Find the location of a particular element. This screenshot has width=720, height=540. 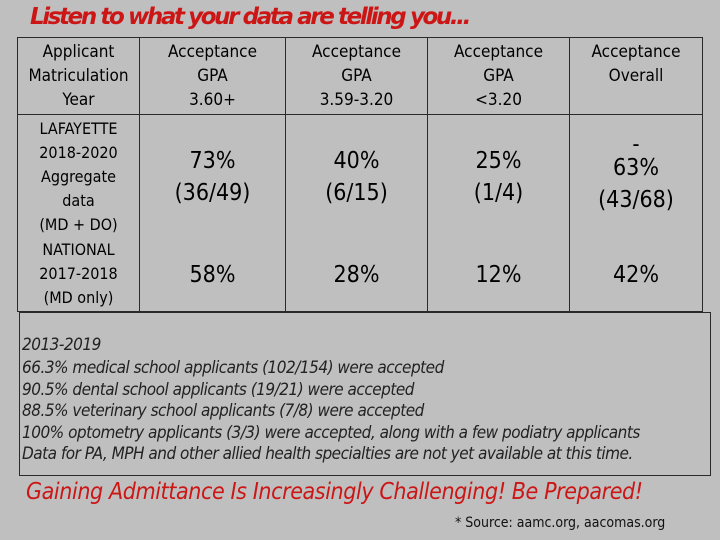

cell-national-gpa-low: 12% is located at coordinates (498, 274).